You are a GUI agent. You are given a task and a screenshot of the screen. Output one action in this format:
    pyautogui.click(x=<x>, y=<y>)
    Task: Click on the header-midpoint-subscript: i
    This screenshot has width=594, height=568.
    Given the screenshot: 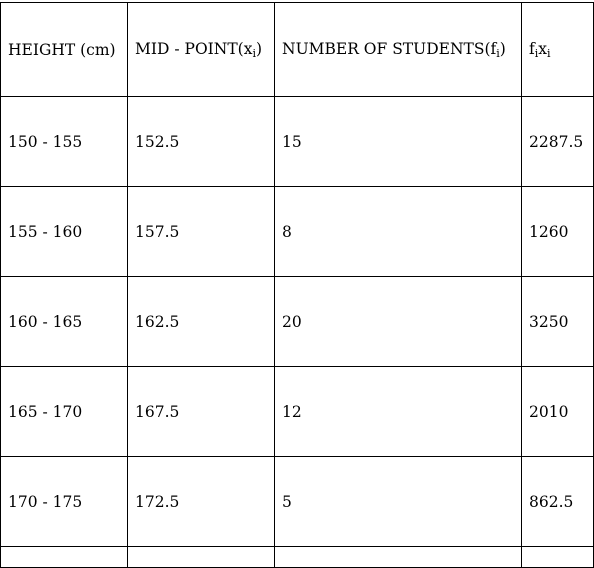 What is the action you would take?
    pyautogui.click(x=254, y=53)
    